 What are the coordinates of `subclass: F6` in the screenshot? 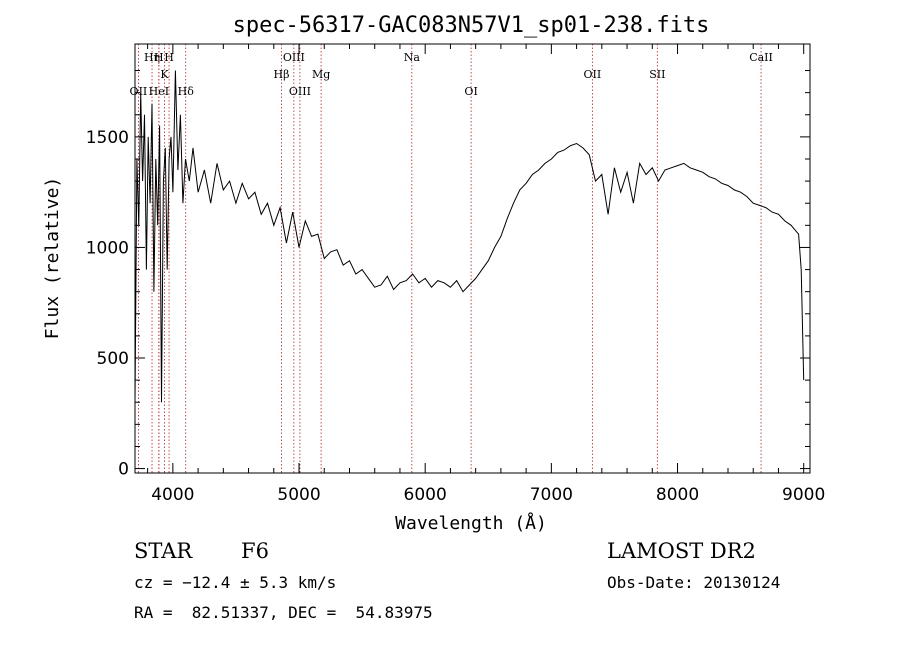 It's located at (255, 551).